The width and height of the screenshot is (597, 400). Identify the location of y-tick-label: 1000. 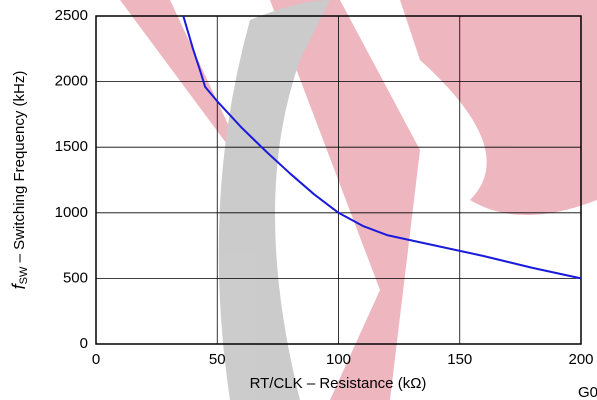
(71, 212).